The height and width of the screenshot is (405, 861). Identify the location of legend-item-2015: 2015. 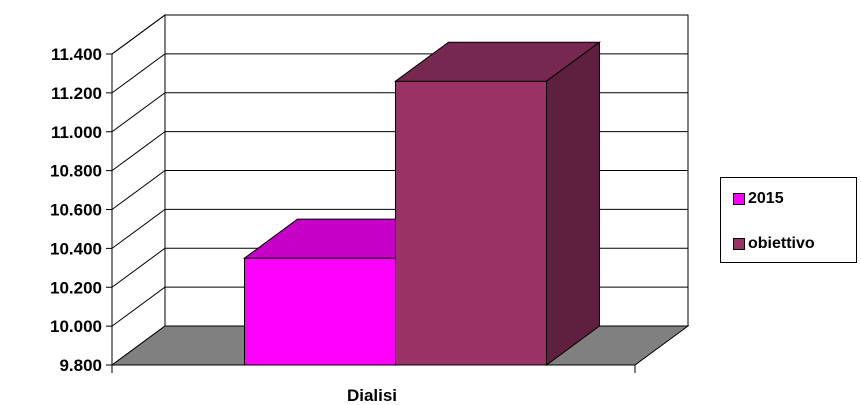
(758, 199).